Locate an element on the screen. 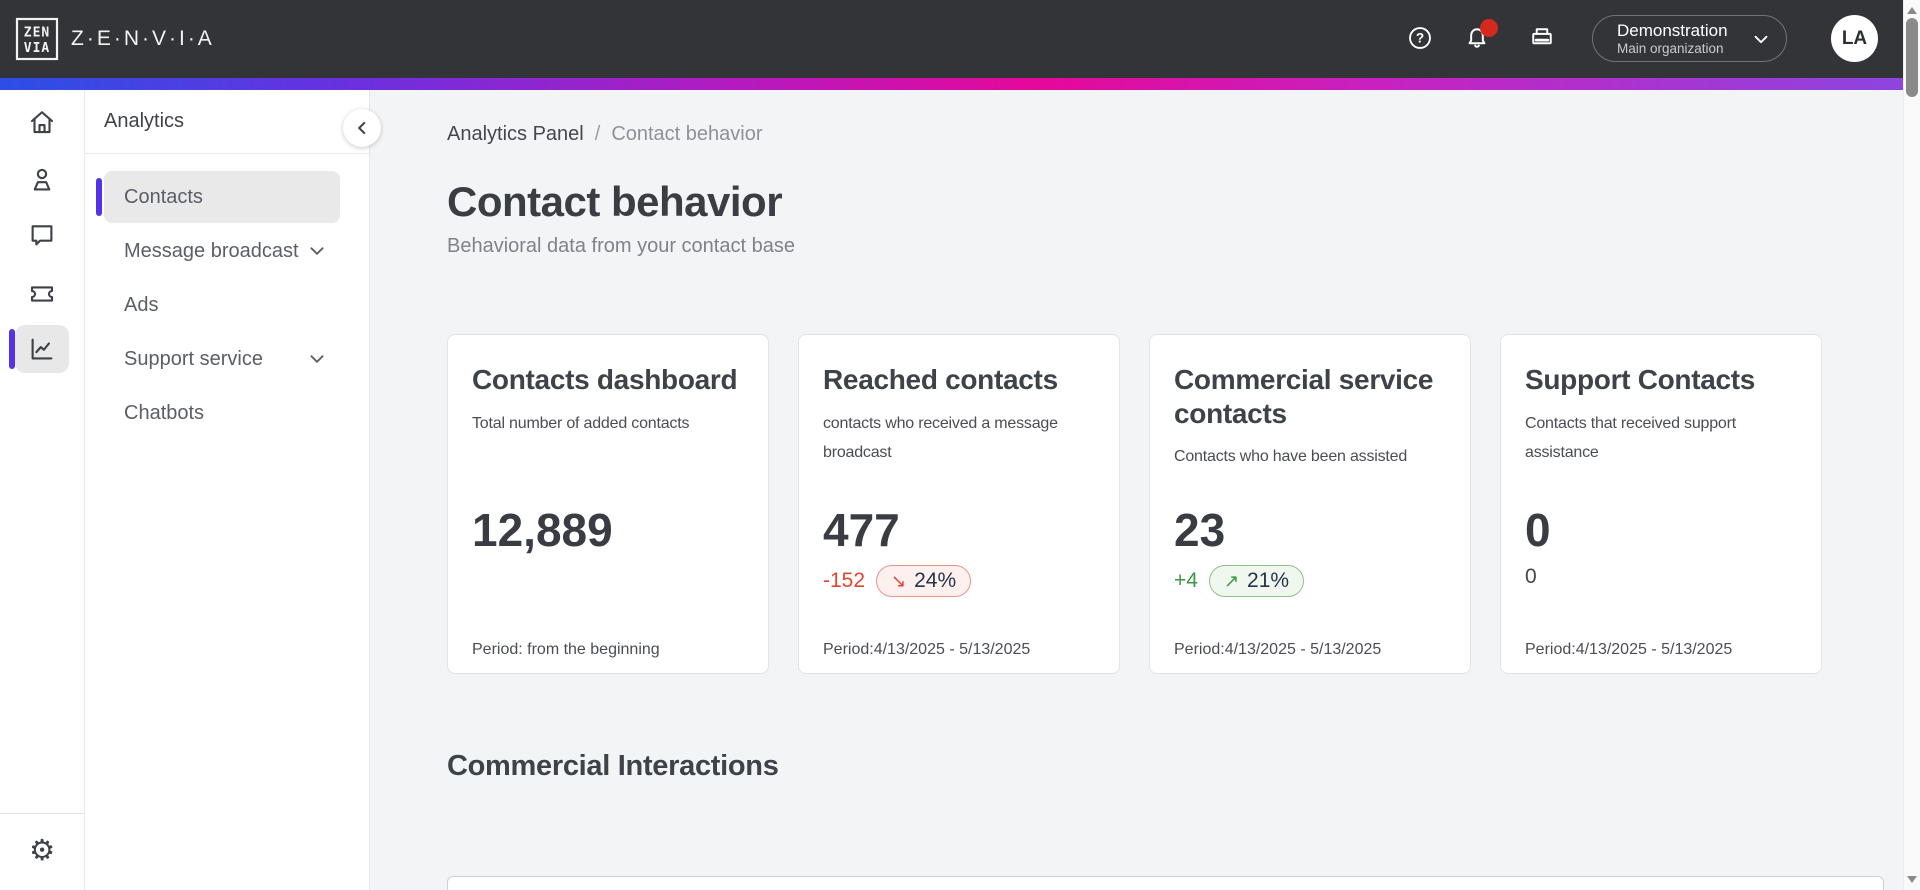  printer-icon is located at coordinates (1542, 38).